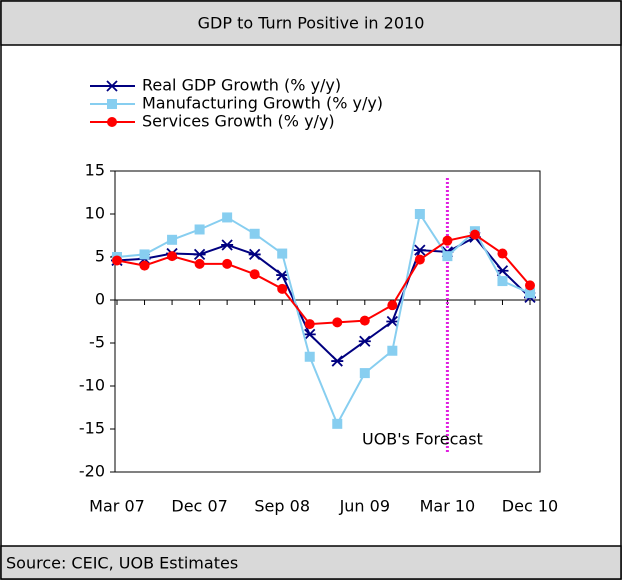 The height and width of the screenshot is (580, 622). Describe the element at coordinates (92, 385) in the screenshot. I see `y-tick-label: -10` at that location.